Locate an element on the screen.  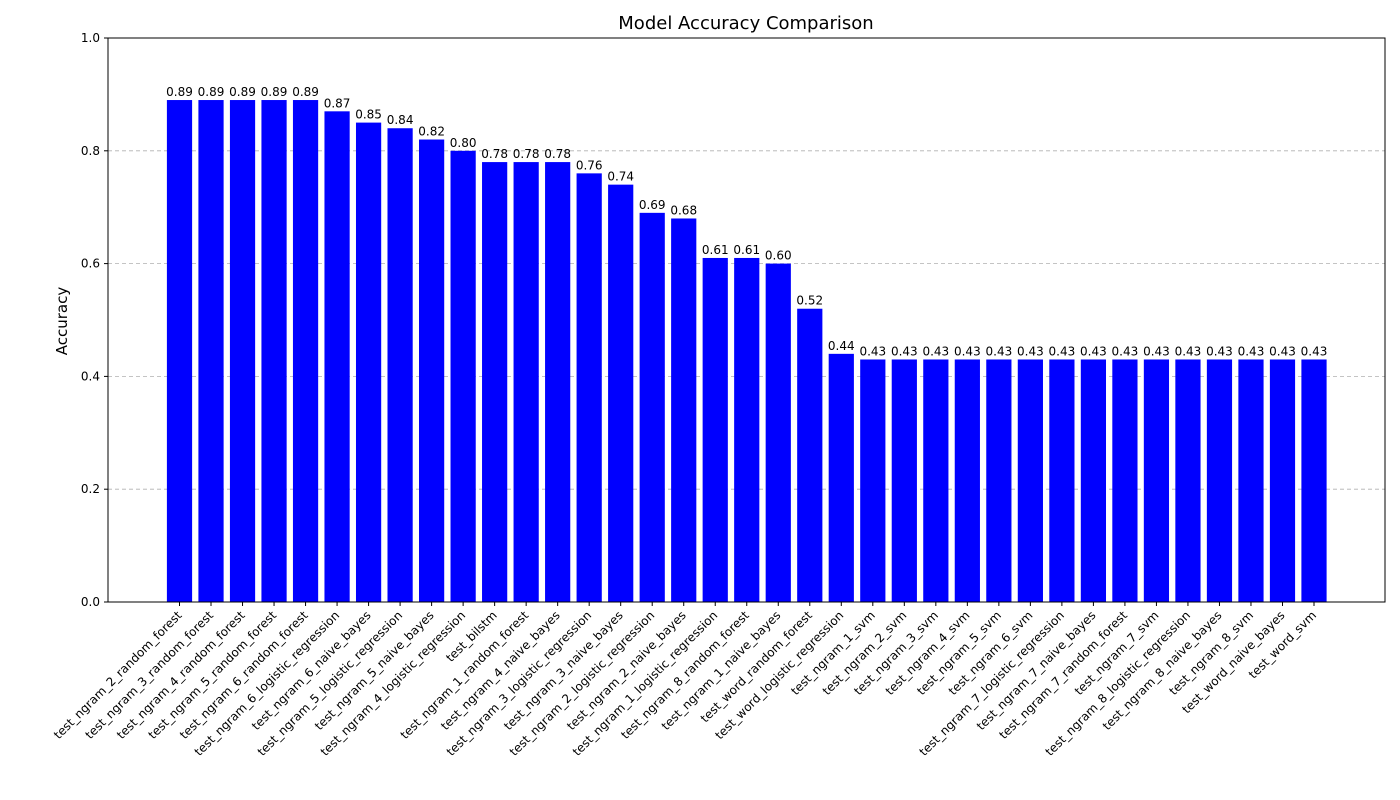
y-tick-label: 0.2 is located at coordinates (90, 489).